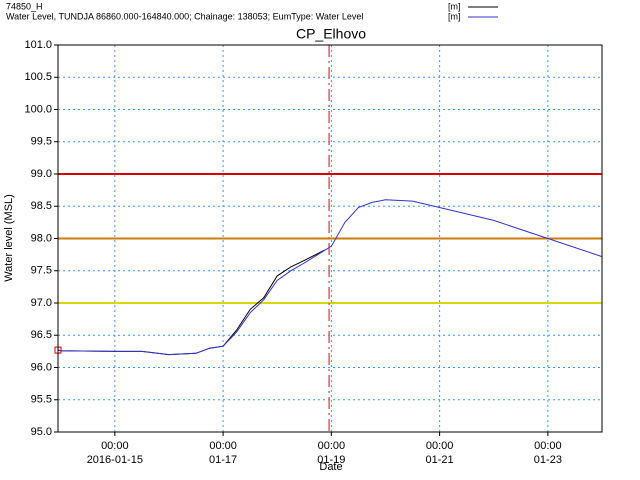 The width and height of the screenshot is (640, 480). I want to click on x-tick-sublabel: 01-17, so click(223, 460).